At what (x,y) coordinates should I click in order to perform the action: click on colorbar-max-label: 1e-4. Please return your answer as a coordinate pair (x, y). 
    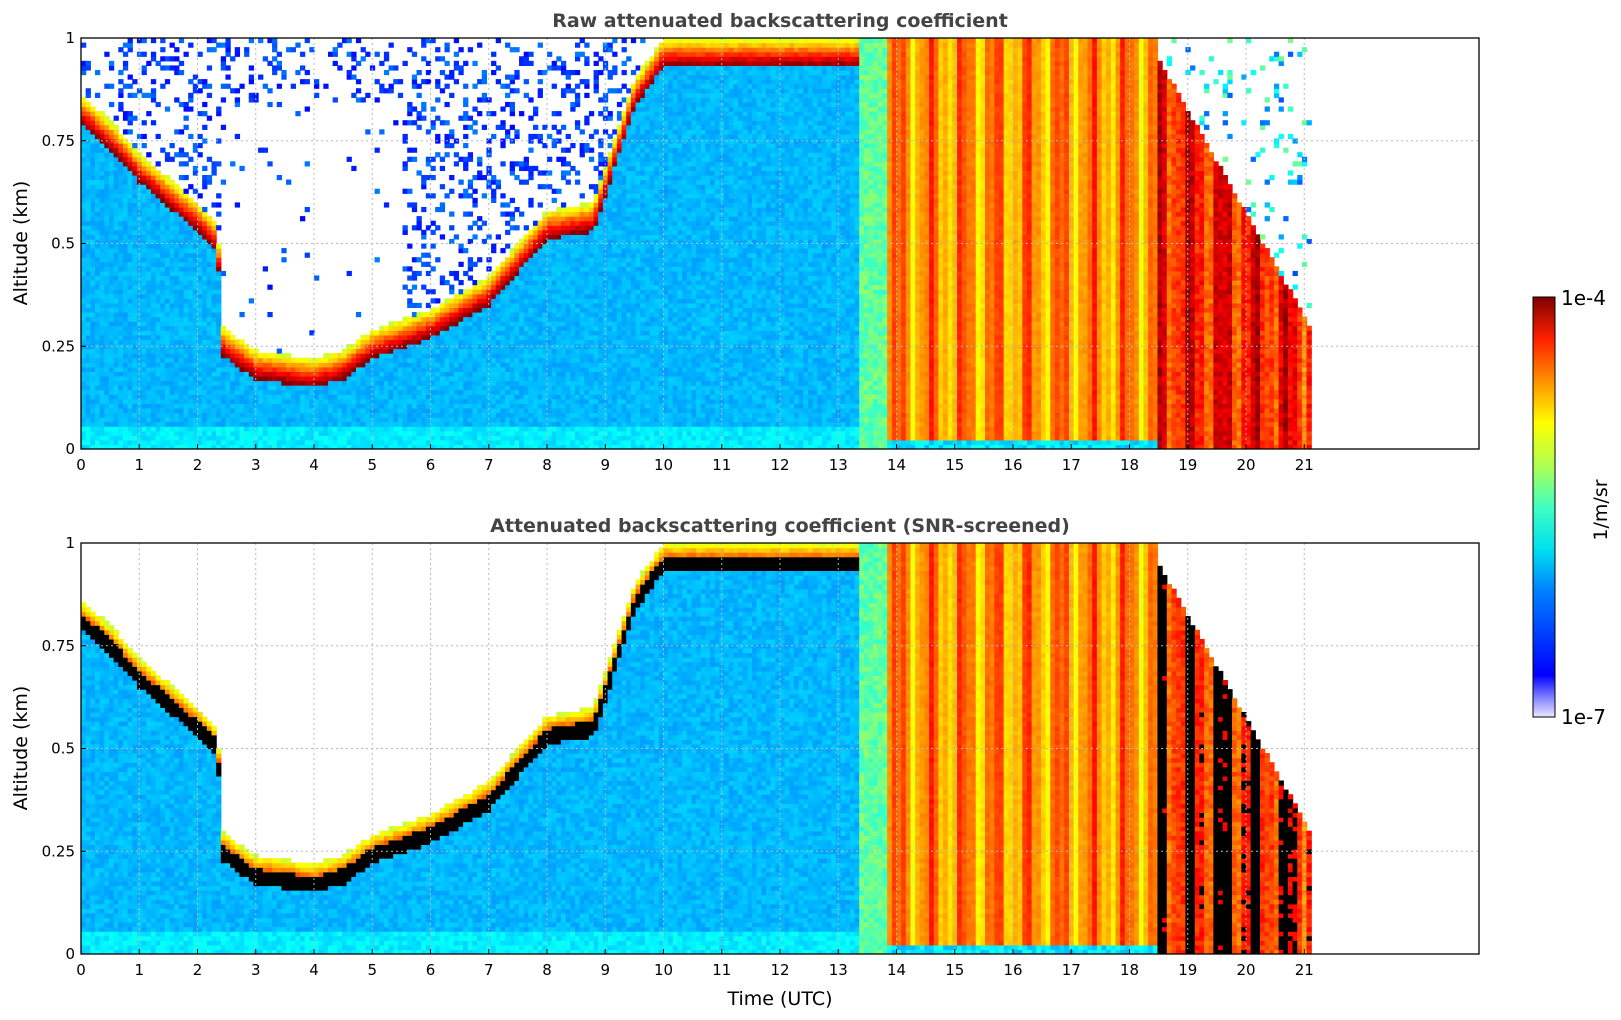
    Looking at the image, I should click on (1583, 298).